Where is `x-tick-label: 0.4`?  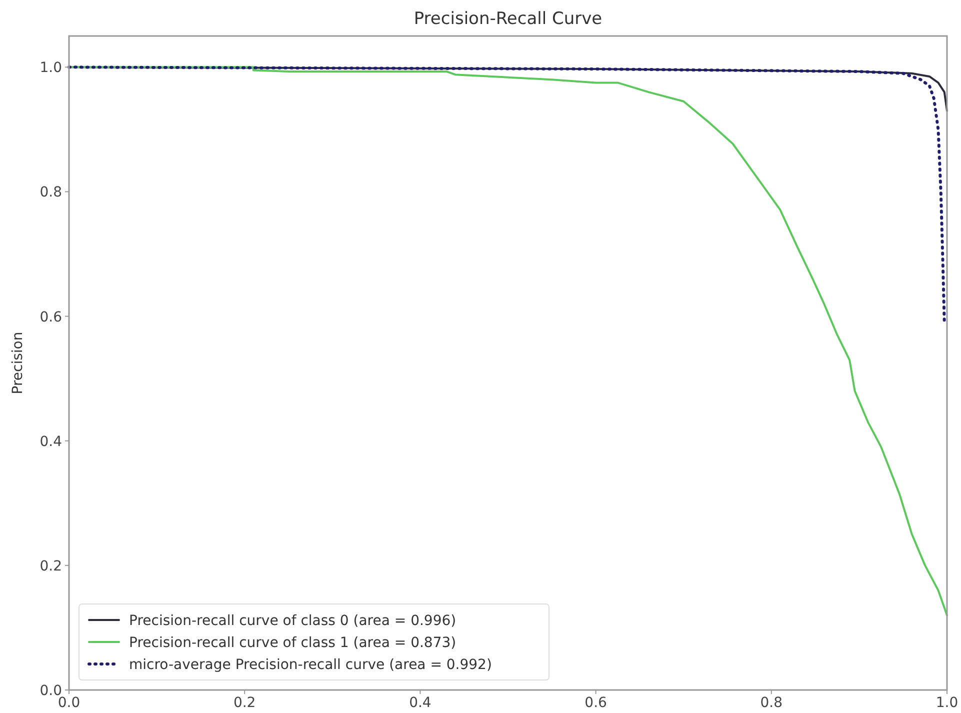 x-tick-label: 0.4 is located at coordinates (420, 703).